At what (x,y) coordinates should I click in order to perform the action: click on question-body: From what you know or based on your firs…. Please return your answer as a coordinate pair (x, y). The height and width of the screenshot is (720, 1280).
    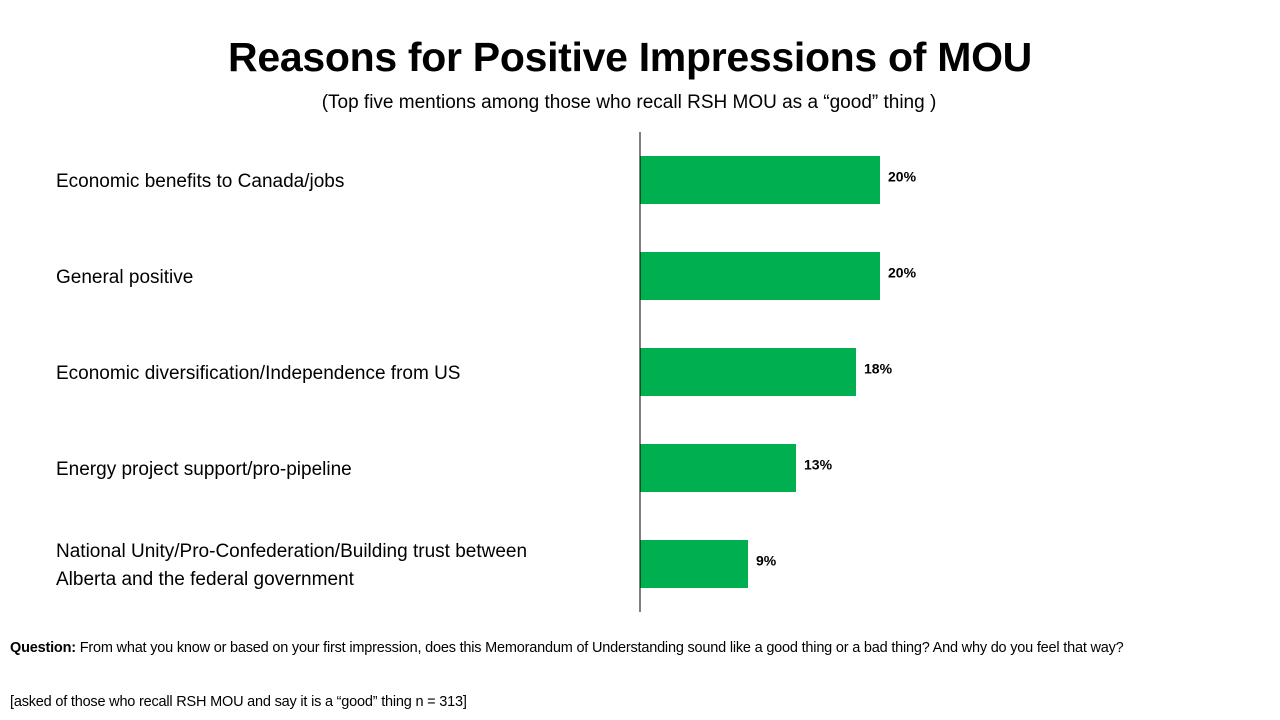
    Looking at the image, I should click on (599, 648).